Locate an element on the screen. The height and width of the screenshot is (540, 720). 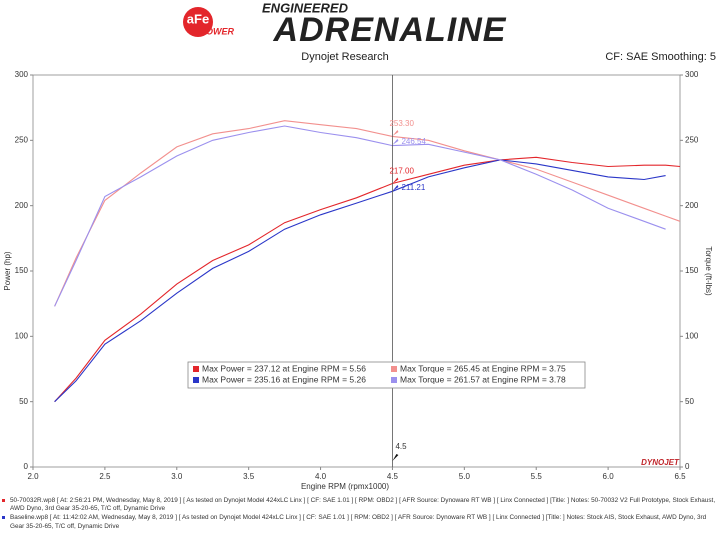
x-tick-label: 6.0 is located at coordinates (609, 476).